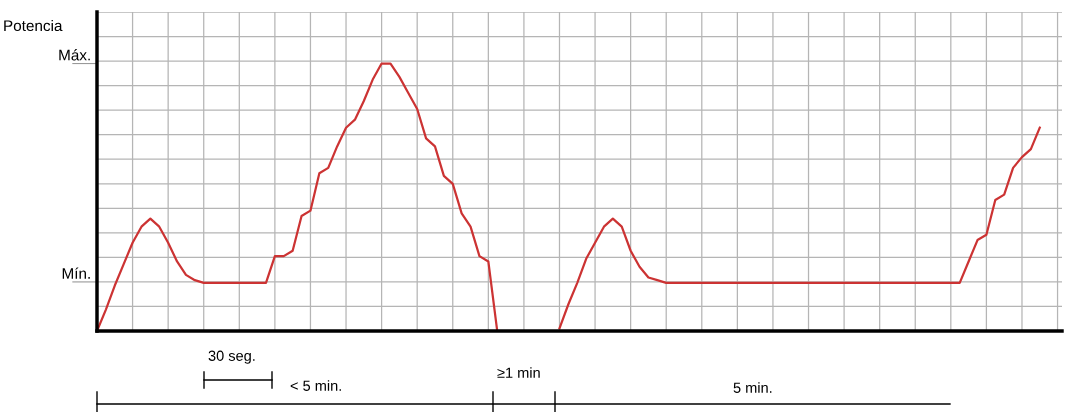 Image resolution: width=1070 pixels, height=412 pixels. Describe the element at coordinates (231, 357) in the screenshot. I see `text: 30 seg.` at that location.